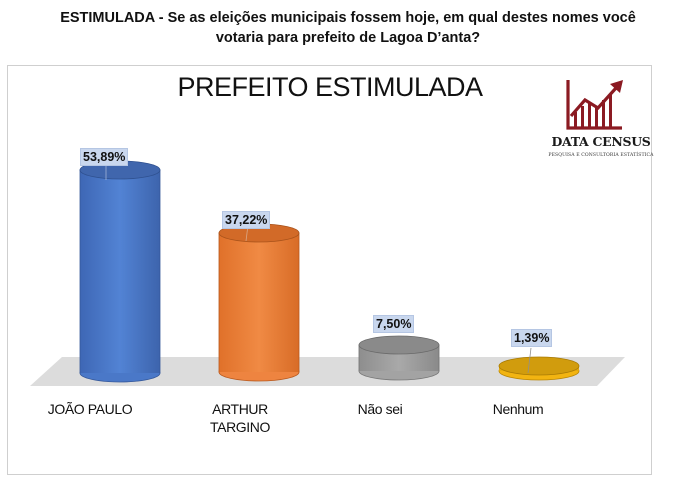  Describe the element at coordinates (518, 409) in the screenshot. I see `x-label-nenhum: Nenhum` at that location.